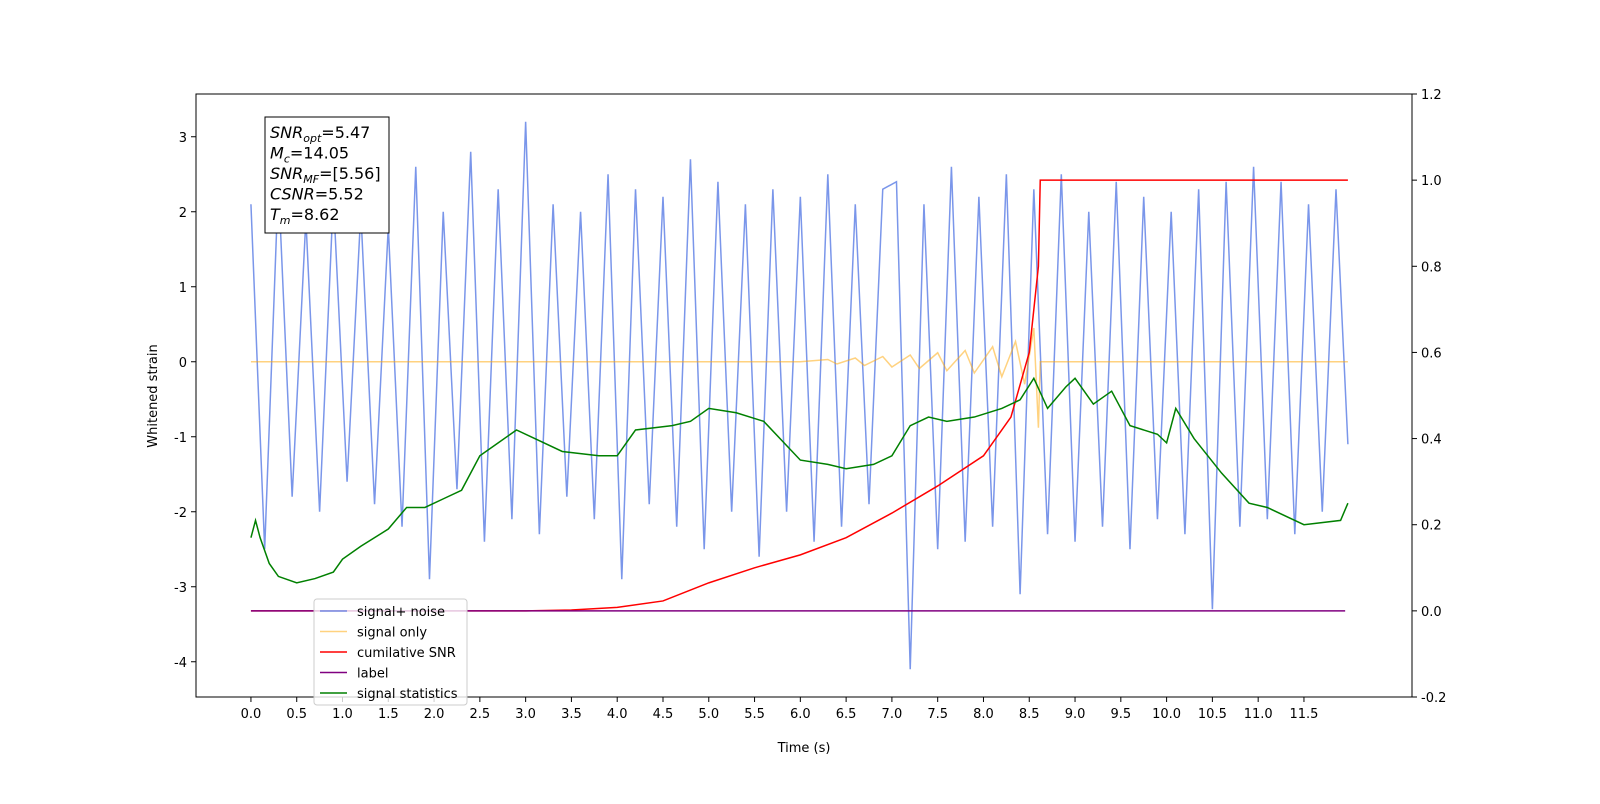  I want to click on x-tick-label: 9.5, so click(1120, 714).